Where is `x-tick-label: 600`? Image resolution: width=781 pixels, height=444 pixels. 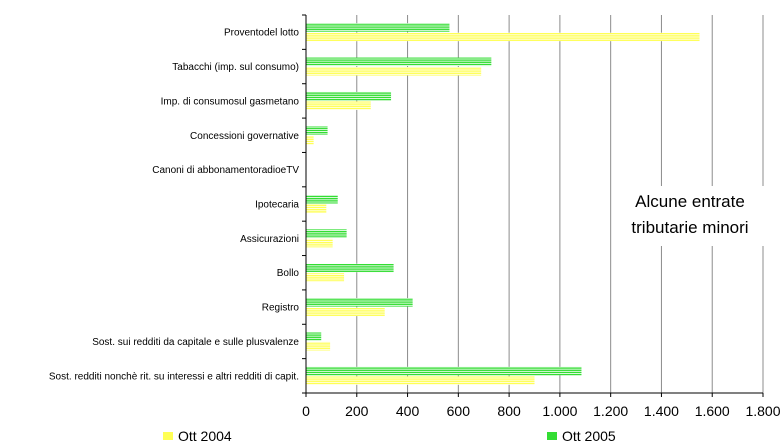 x-tick-label: 600 is located at coordinates (459, 411).